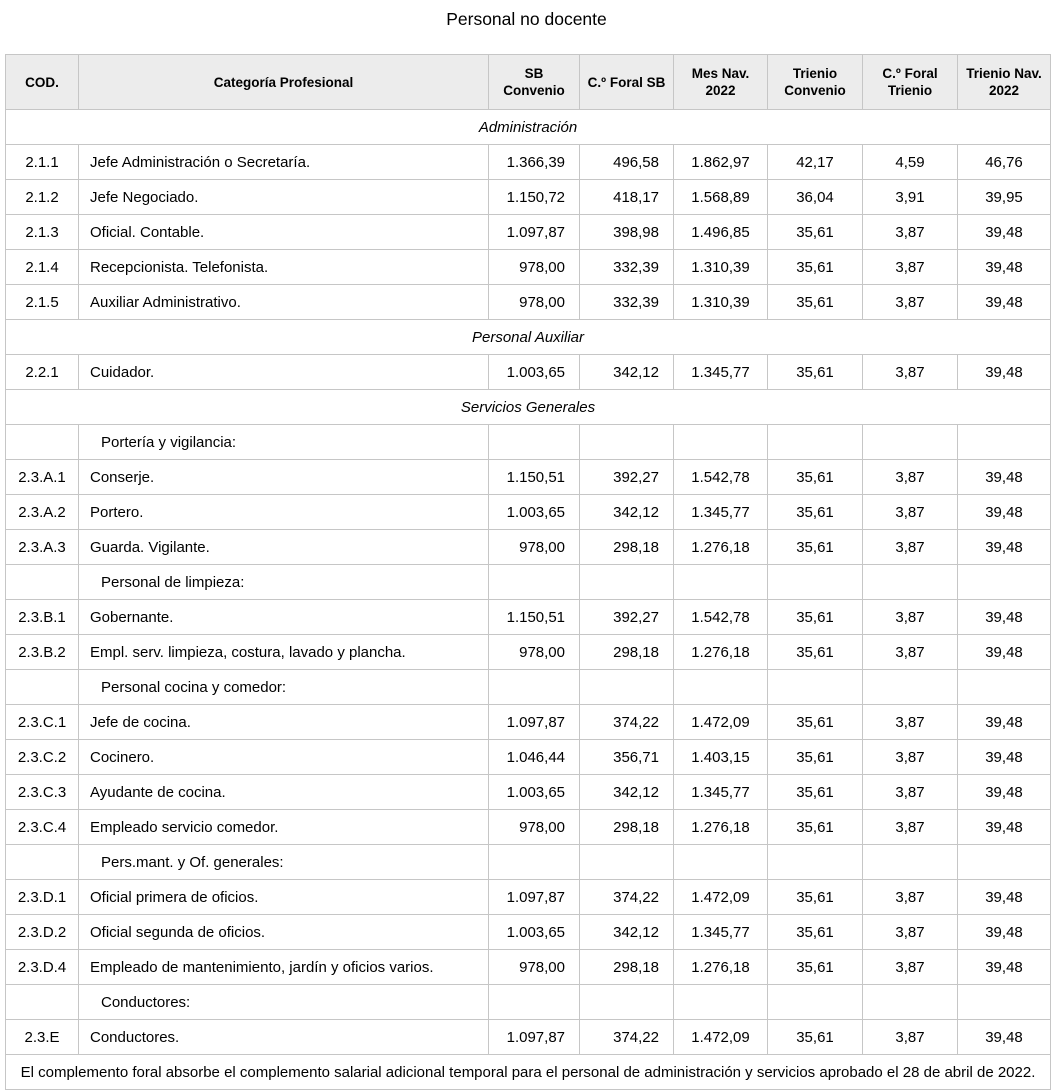  Describe the element at coordinates (534, 197) in the screenshot. I see `cell-sb_convenio: 1.150,72` at that location.